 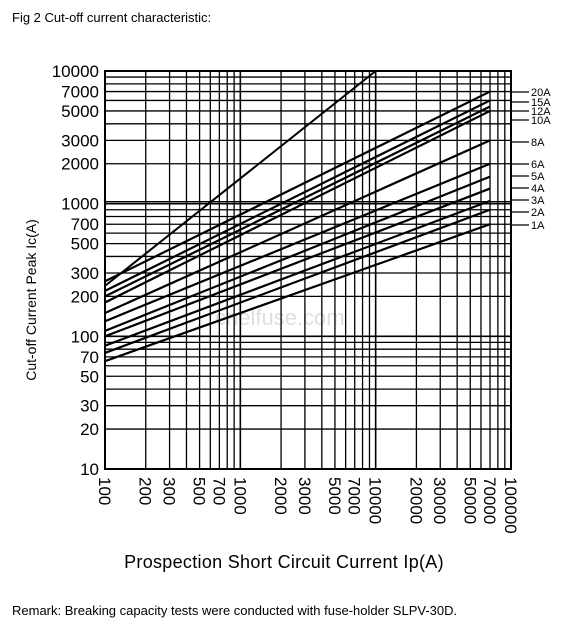 What do you see at coordinates (89, 357) in the screenshot?
I see `y-tick-label: 70` at bounding box center [89, 357].